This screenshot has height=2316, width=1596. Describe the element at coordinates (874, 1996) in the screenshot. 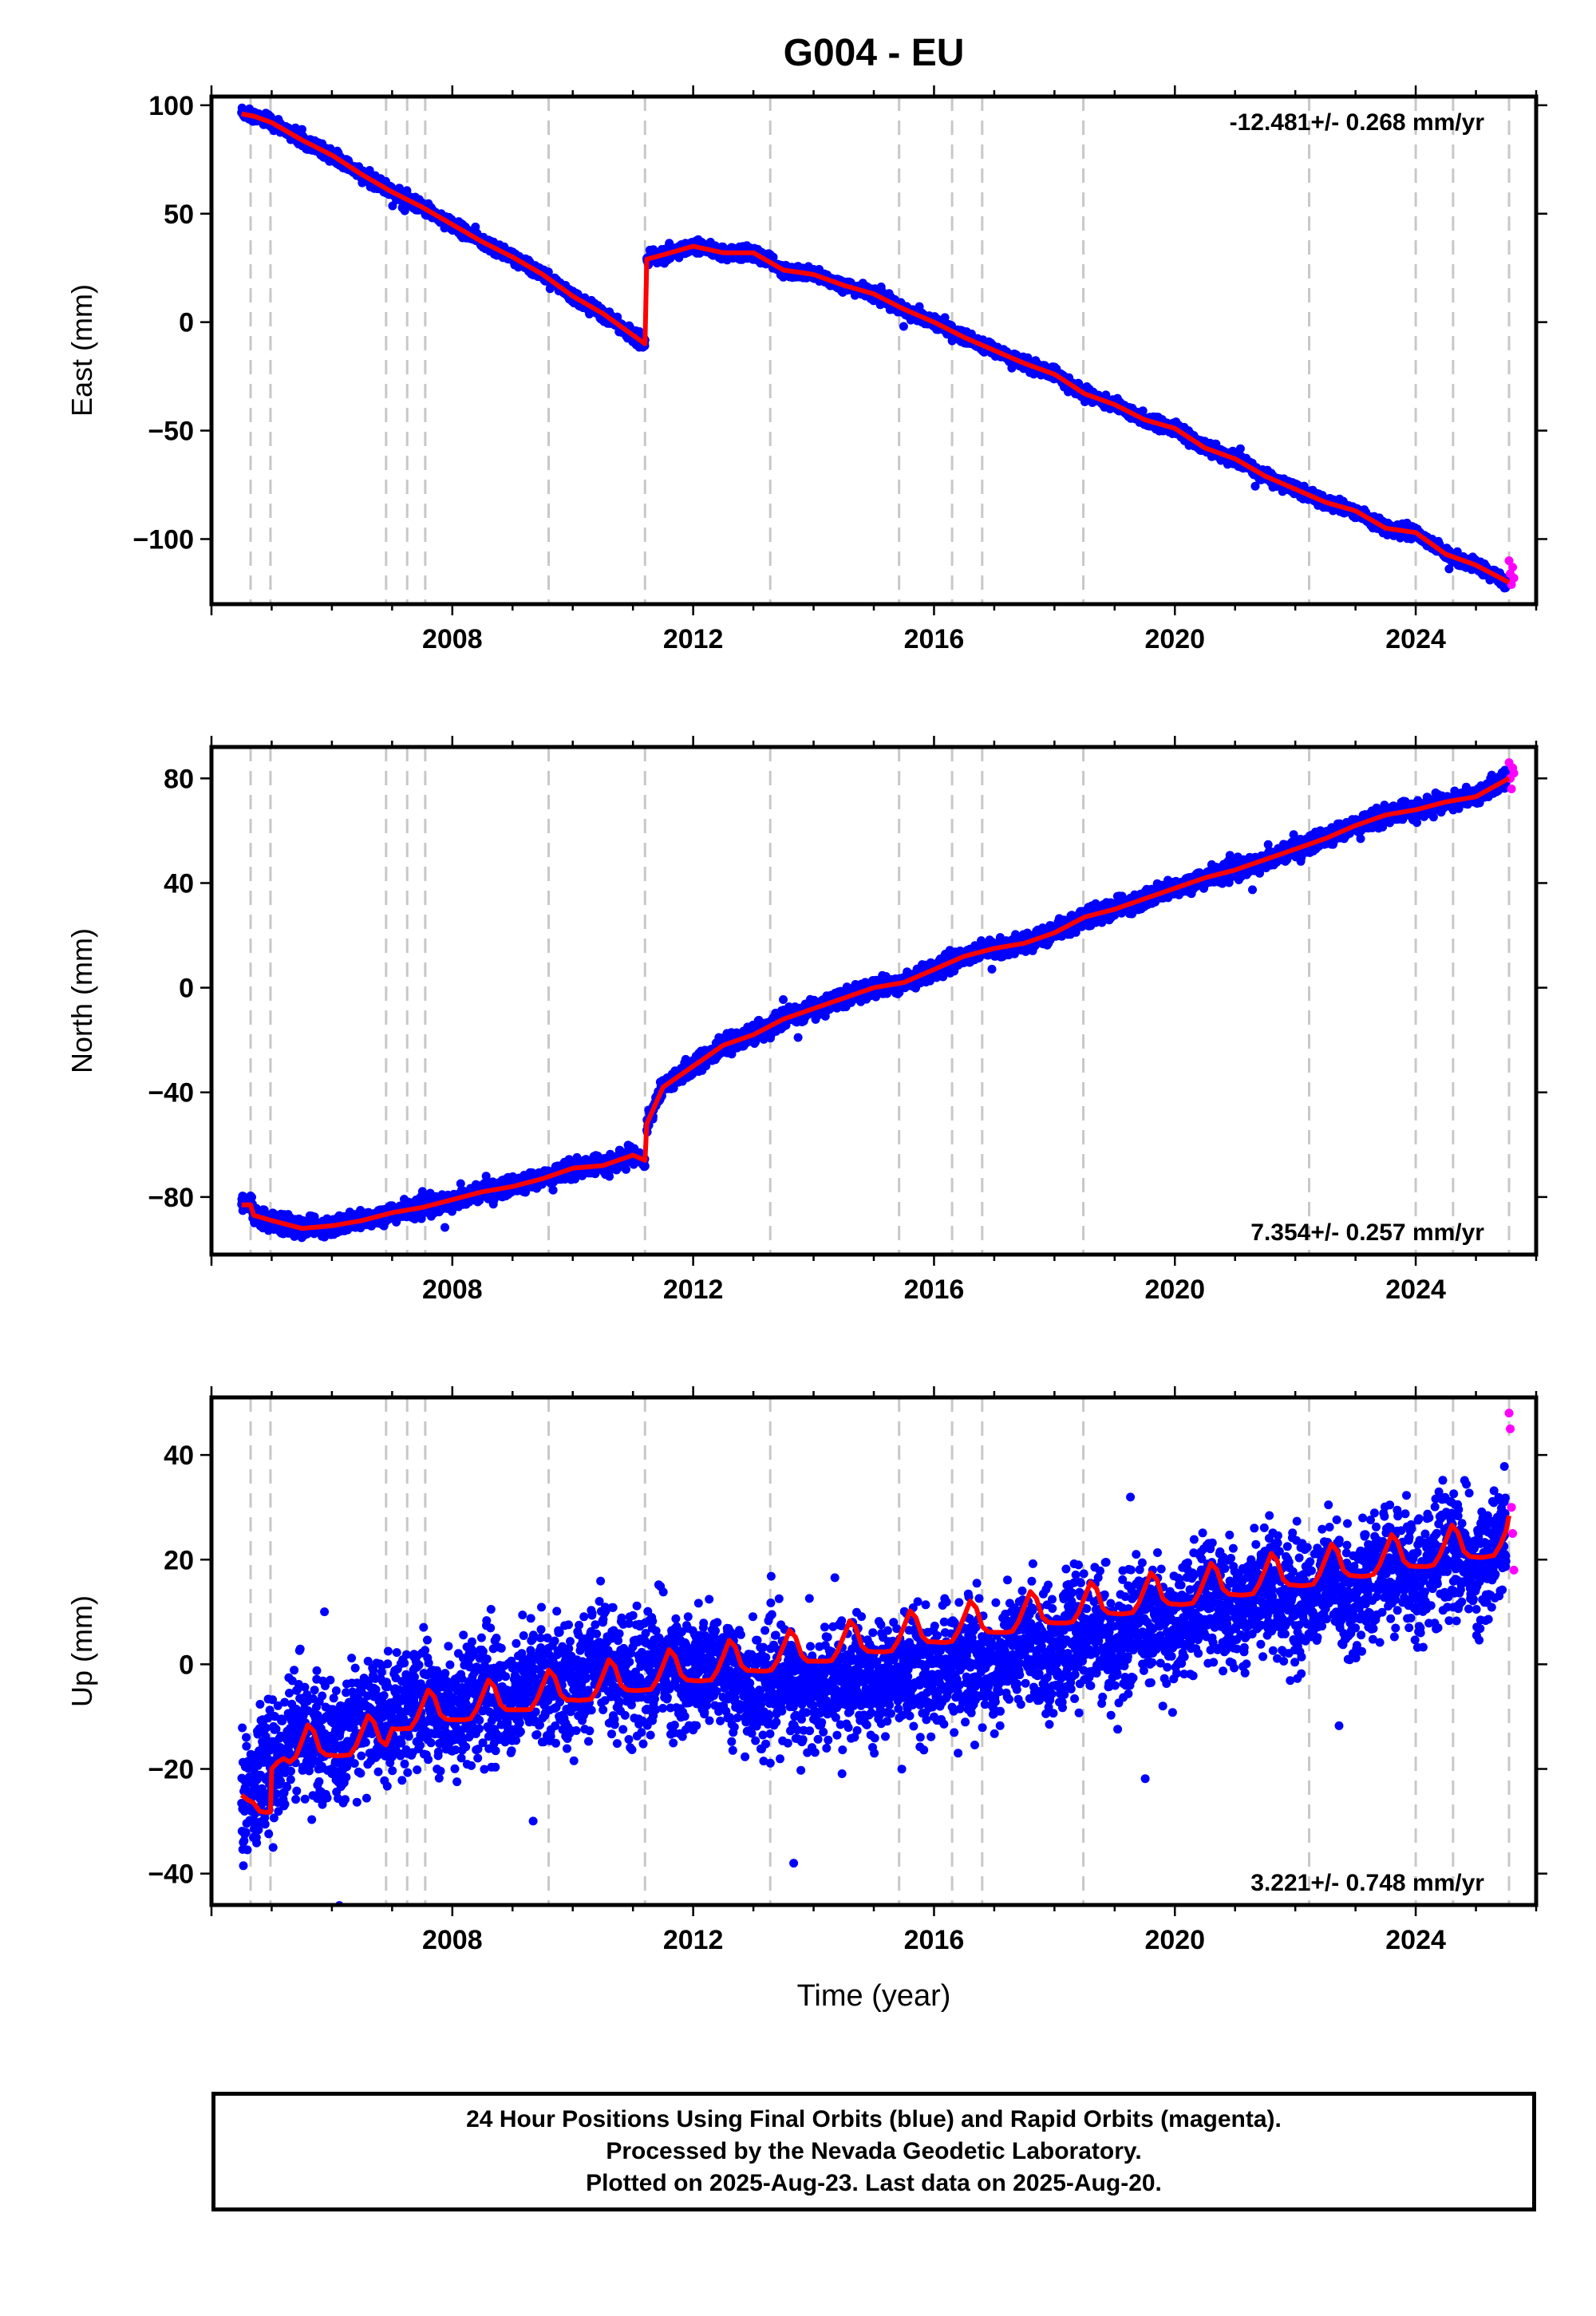

I see `x-axis-title: Time (year)` at that location.